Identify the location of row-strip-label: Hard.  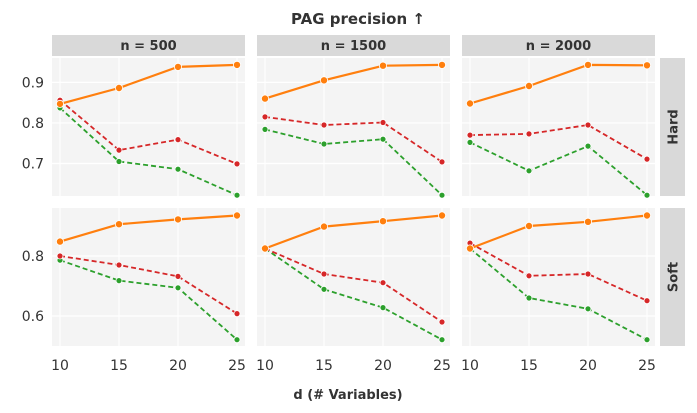
(674, 126).